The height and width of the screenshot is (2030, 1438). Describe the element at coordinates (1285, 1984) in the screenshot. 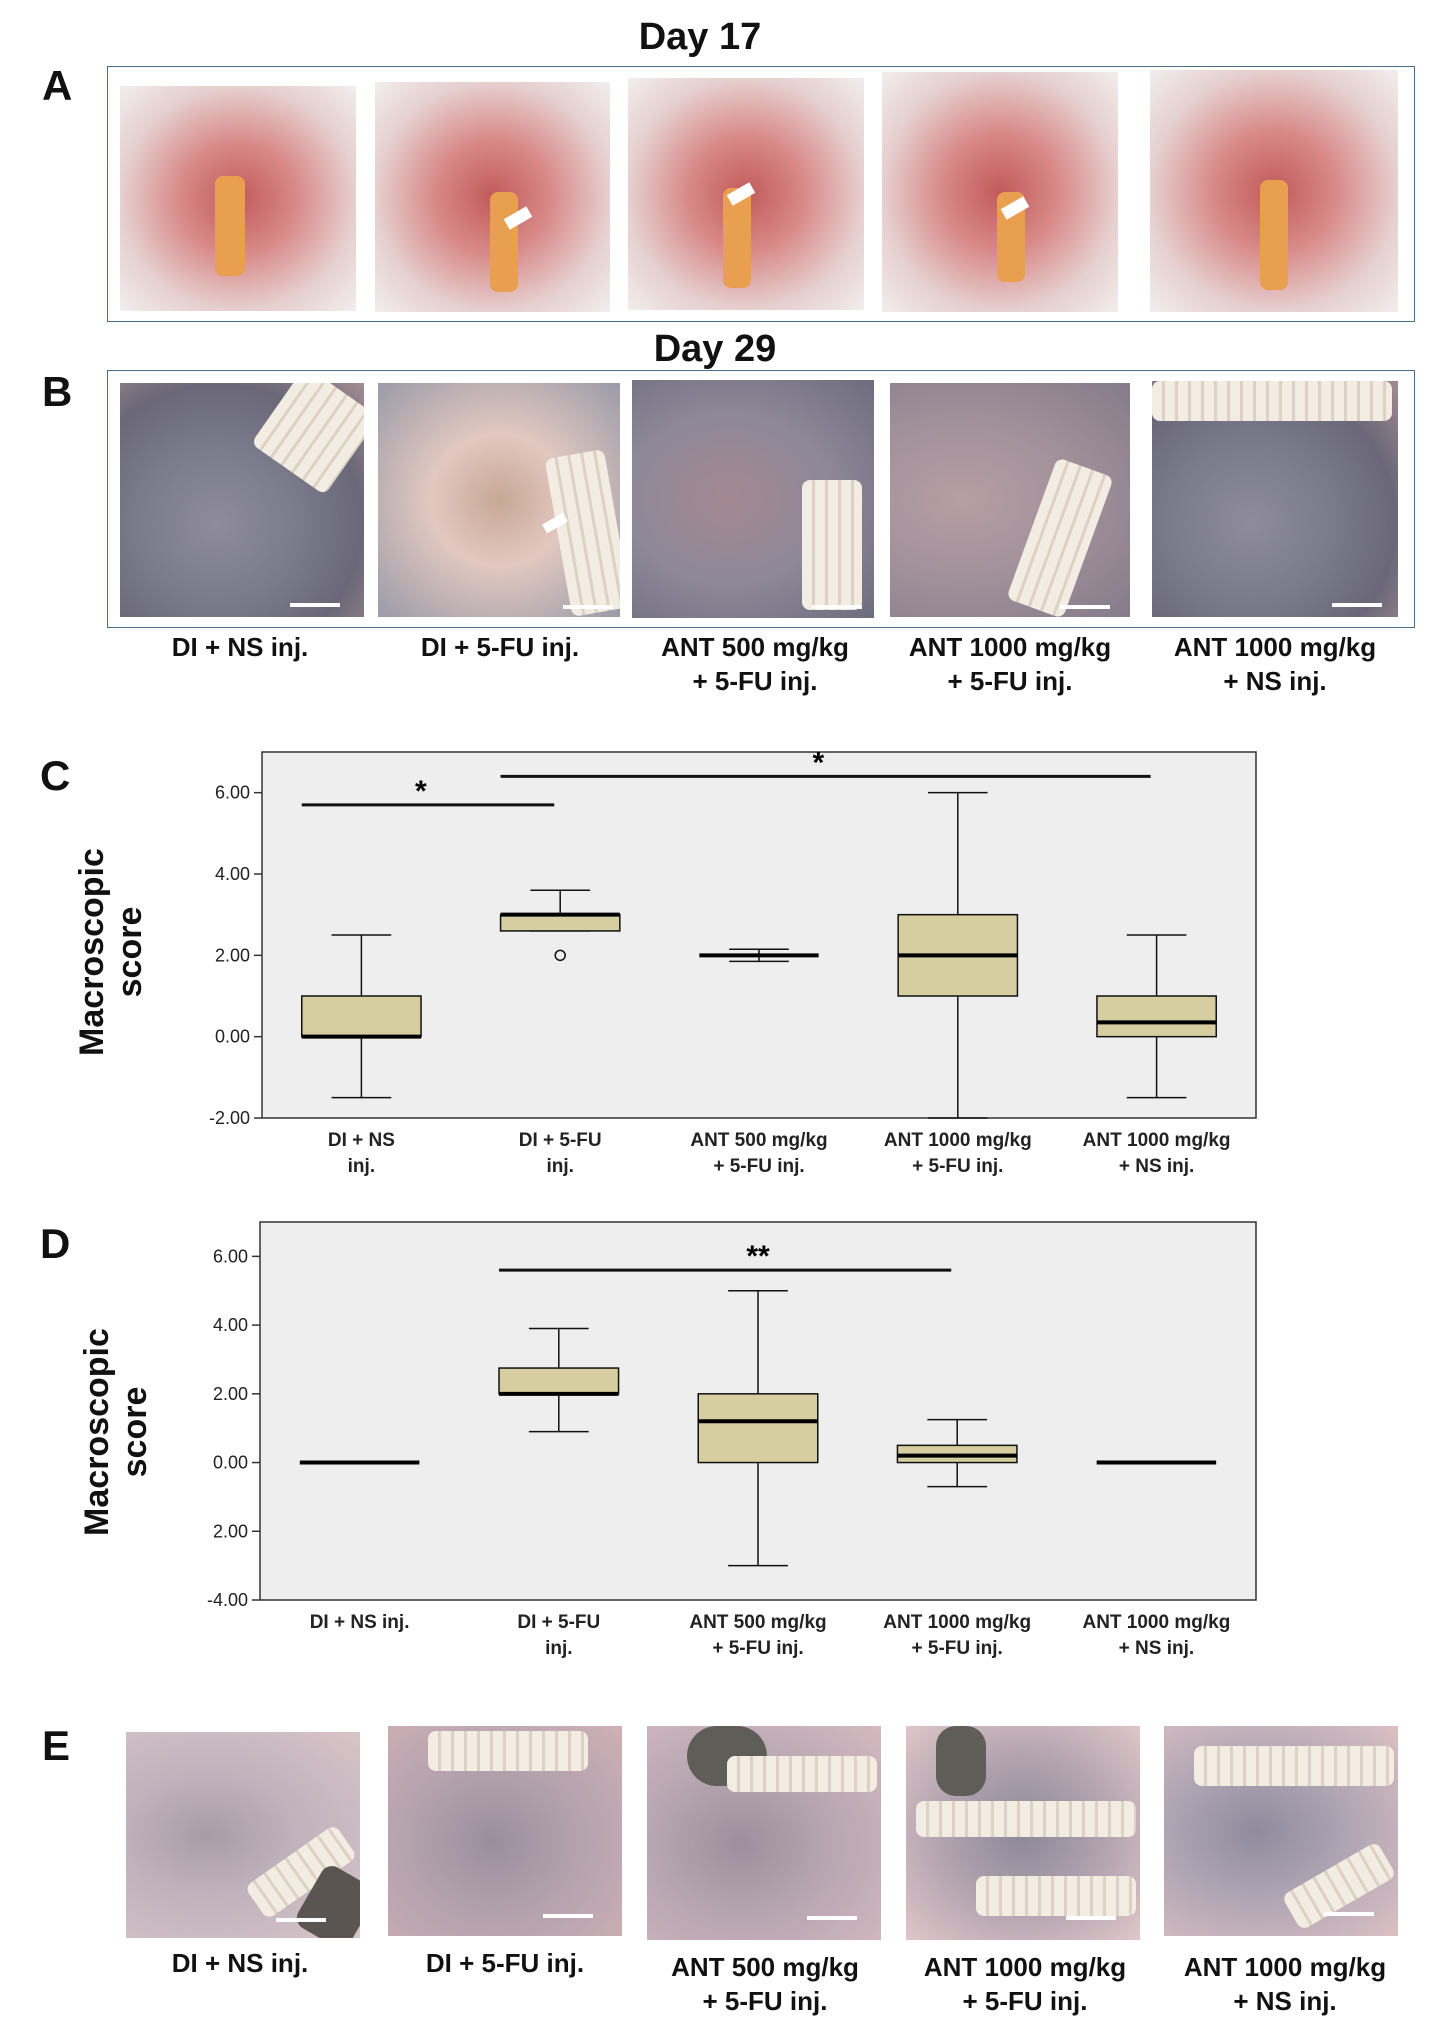

I see `panel-e-label-5: ANT 1000 mg/kg + NS inj.` at that location.